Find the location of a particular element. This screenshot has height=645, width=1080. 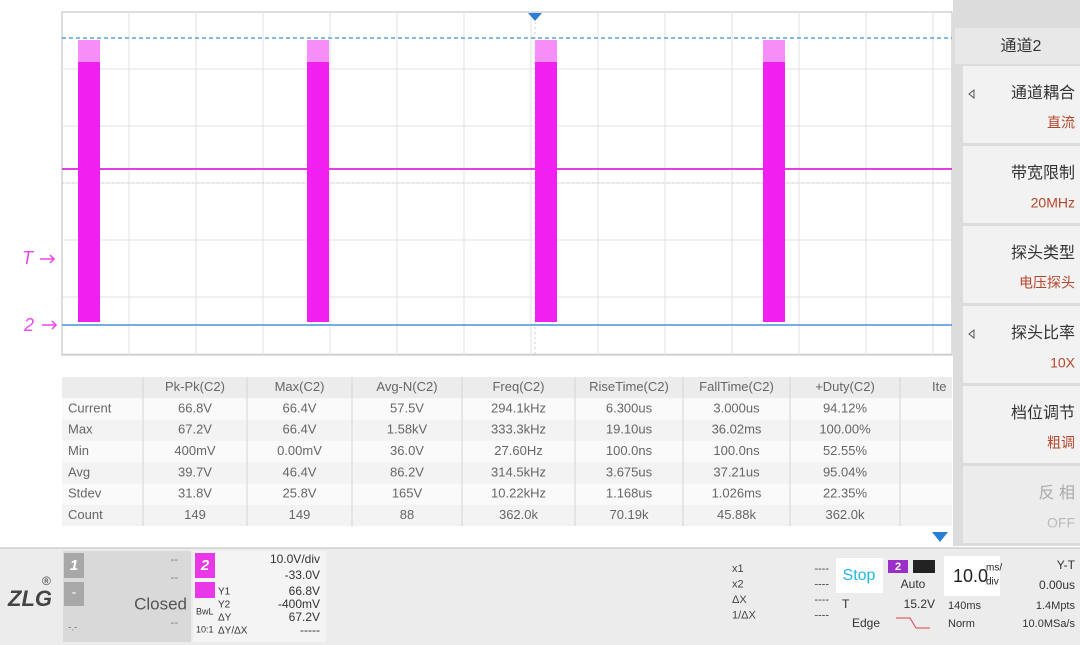

table-header: Ite is located at coordinates (939, 386).